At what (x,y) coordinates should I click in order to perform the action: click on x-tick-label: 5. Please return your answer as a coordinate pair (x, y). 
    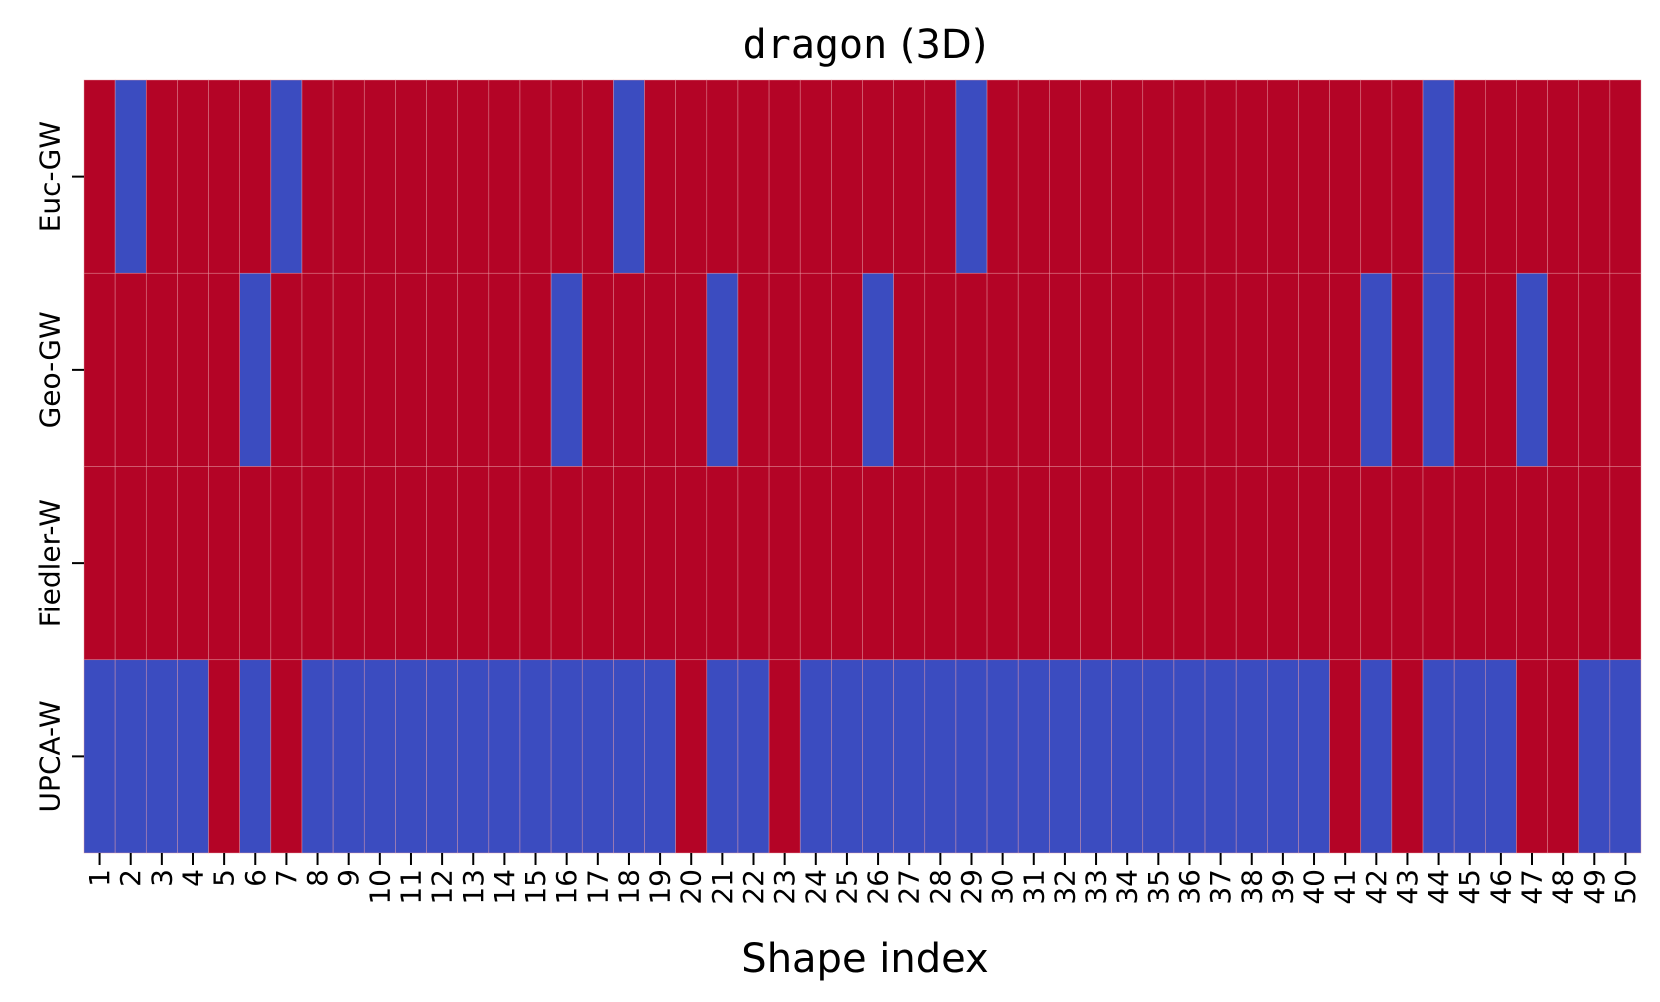
    Looking at the image, I should click on (224, 878).